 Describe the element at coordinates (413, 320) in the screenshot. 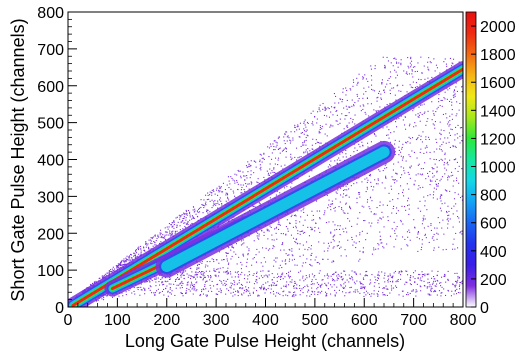

I see `x-tick-label: 700` at that location.